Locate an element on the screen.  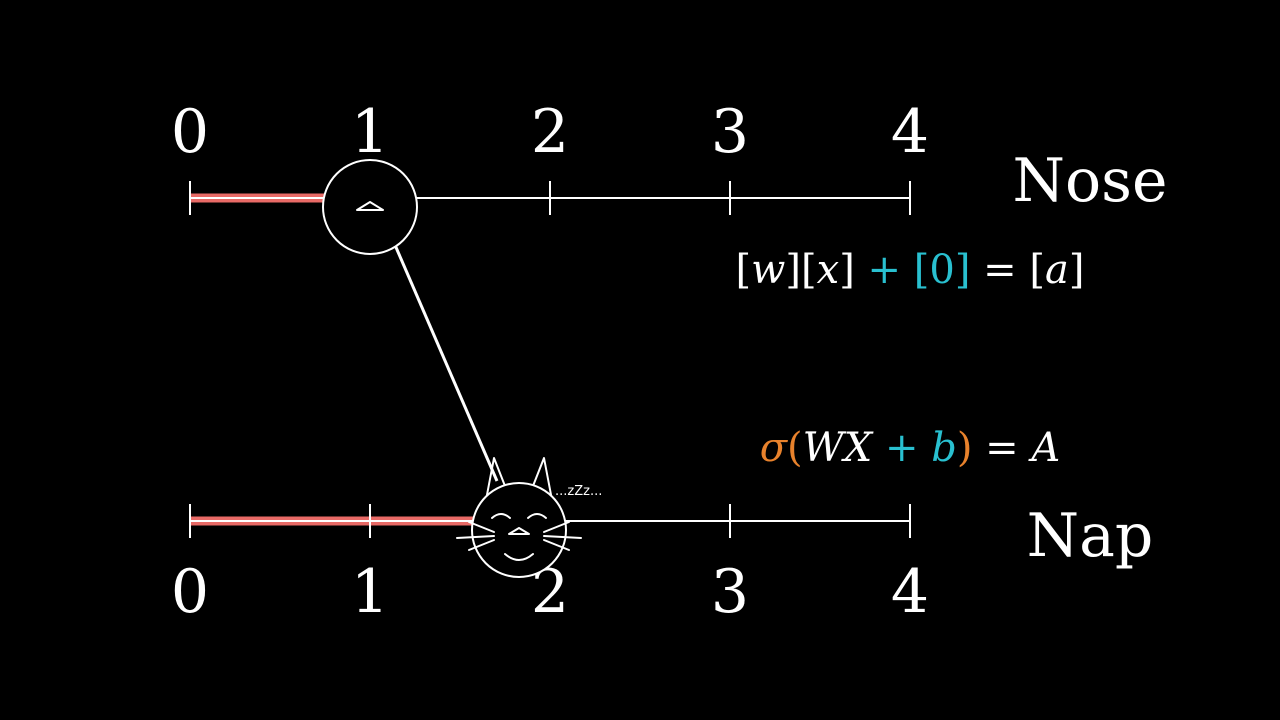
top-number-line: 0 1 2 3 4 Nose is located at coordinates (669, 156).